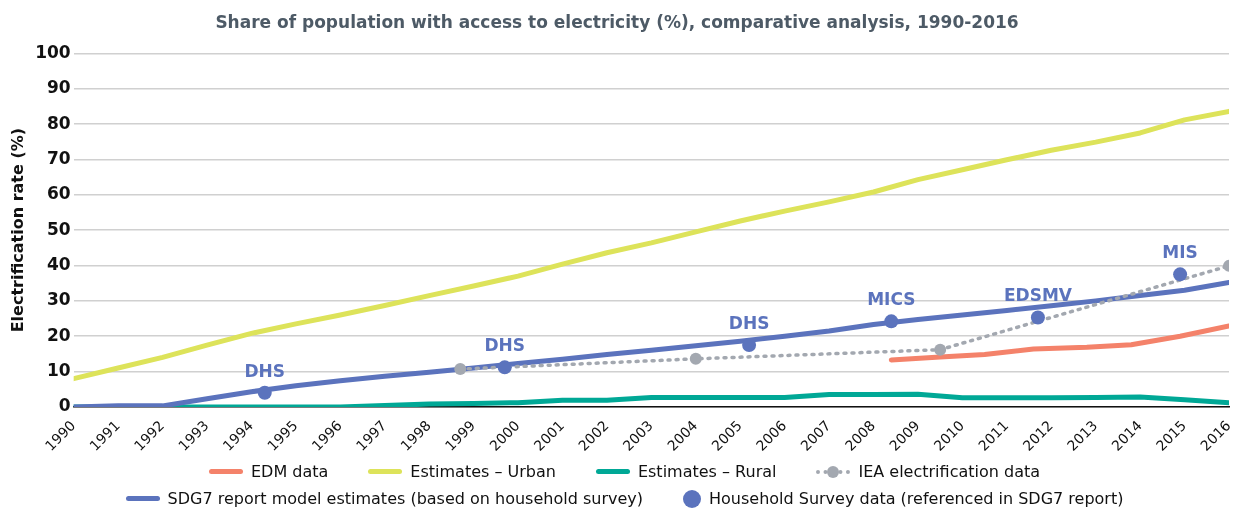 The width and height of the screenshot is (1249, 531). What do you see at coordinates (59, 299) in the screenshot?
I see `y-tick-label: 30` at bounding box center [59, 299].